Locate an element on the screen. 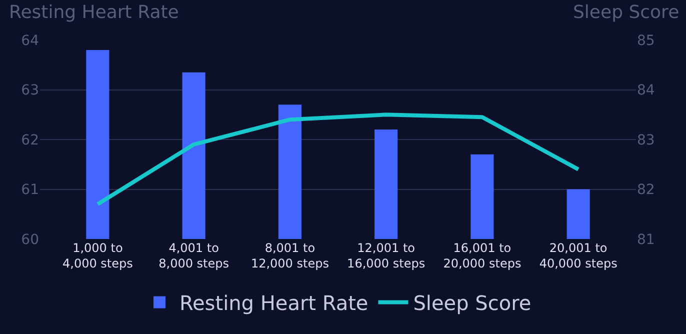  y-tick-label: 63 is located at coordinates (30, 90).